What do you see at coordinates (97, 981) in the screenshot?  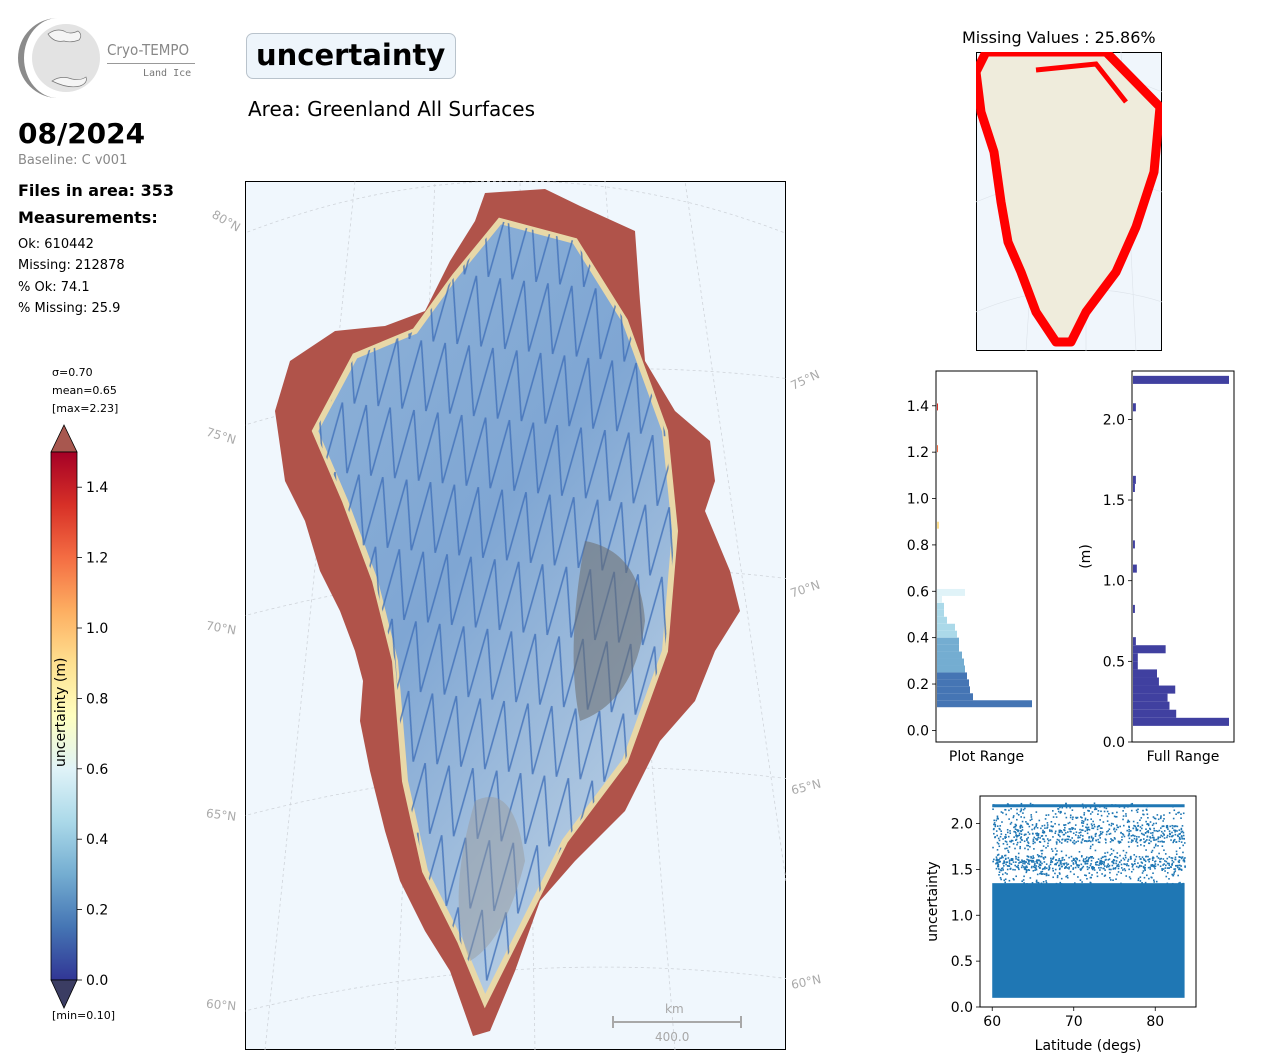 I see `colorbar-tick-label: 0.0` at bounding box center [97, 981].